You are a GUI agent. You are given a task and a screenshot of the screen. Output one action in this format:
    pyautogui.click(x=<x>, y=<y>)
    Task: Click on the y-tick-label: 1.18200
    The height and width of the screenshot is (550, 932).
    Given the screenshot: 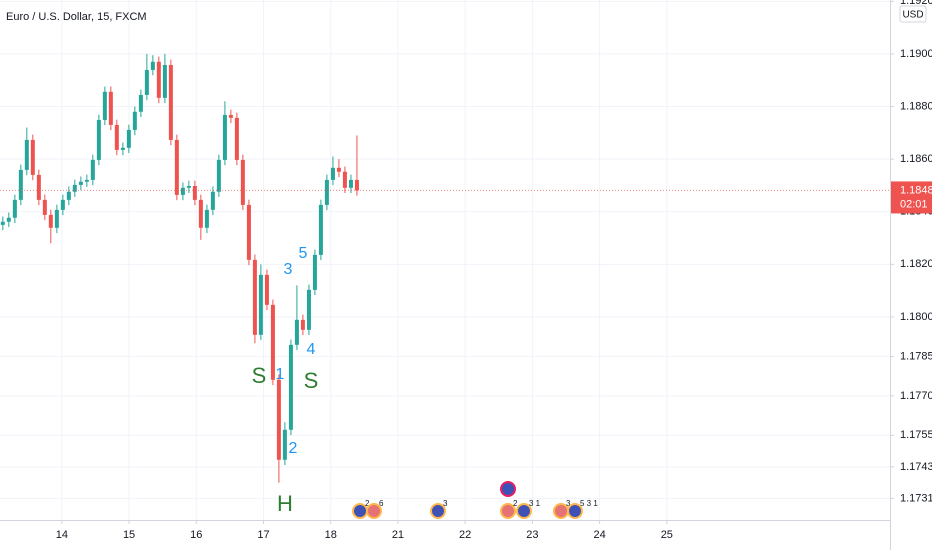 What is the action you would take?
    pyautogui.click(x=916, y=264)
    